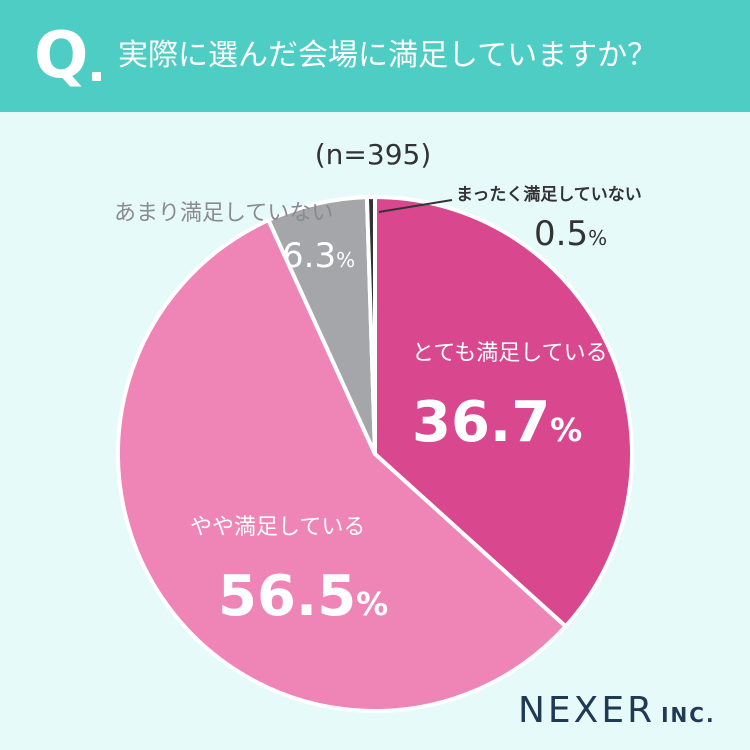 This screenshot has height=750, width=750. Describe the element at coordinates (415, 206) in the screenshot. I see `leader-line` at that location.